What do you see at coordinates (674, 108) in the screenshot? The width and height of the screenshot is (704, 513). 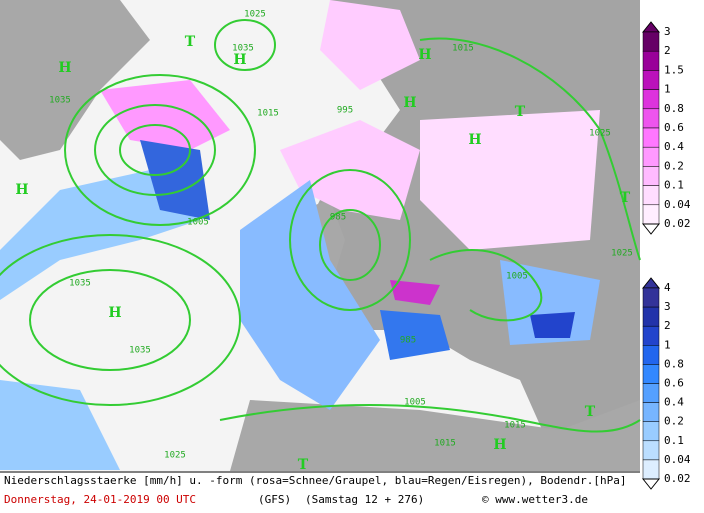 I see `legend-label: 0.8` at bounding box center [674, 108].